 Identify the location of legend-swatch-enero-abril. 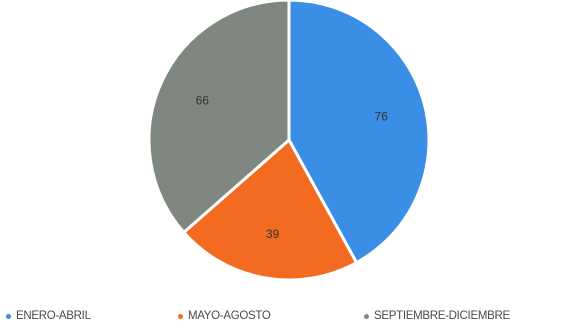
(8, 316).